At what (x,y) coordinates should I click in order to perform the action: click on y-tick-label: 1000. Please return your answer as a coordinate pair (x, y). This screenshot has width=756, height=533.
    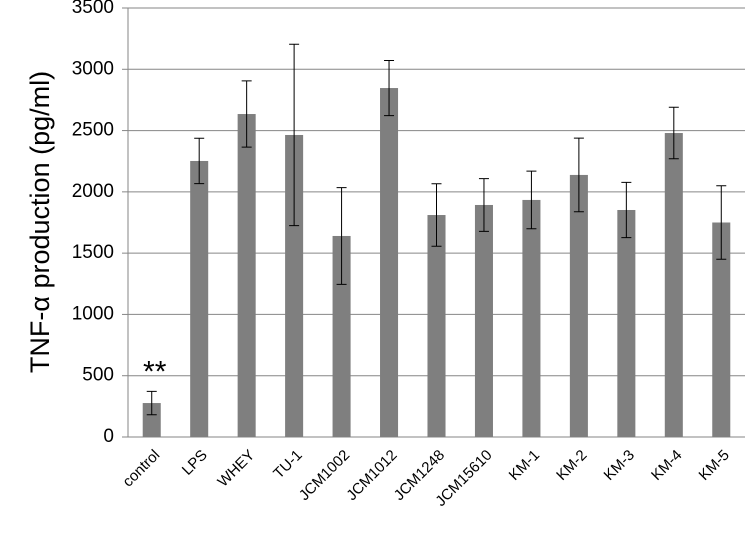
    Looking at the image, I should click on (93, 313).